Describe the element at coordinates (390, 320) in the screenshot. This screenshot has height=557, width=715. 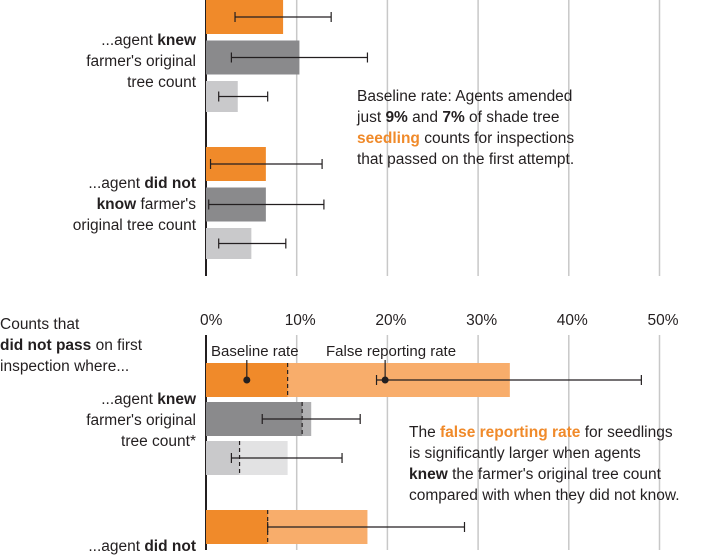
I see `x-tick-label-20: 20%` at that location.